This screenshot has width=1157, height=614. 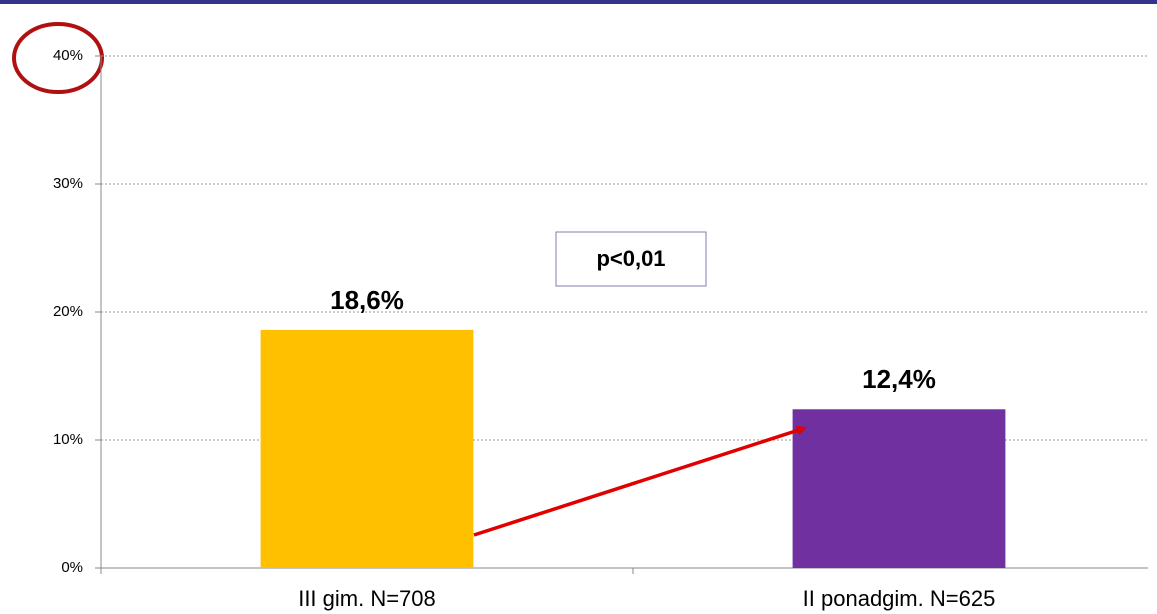 What do you see at coordinates (68, 183) in the screenshot?
I see `y-tick-label: 30%` at bounding box center [68, 183].